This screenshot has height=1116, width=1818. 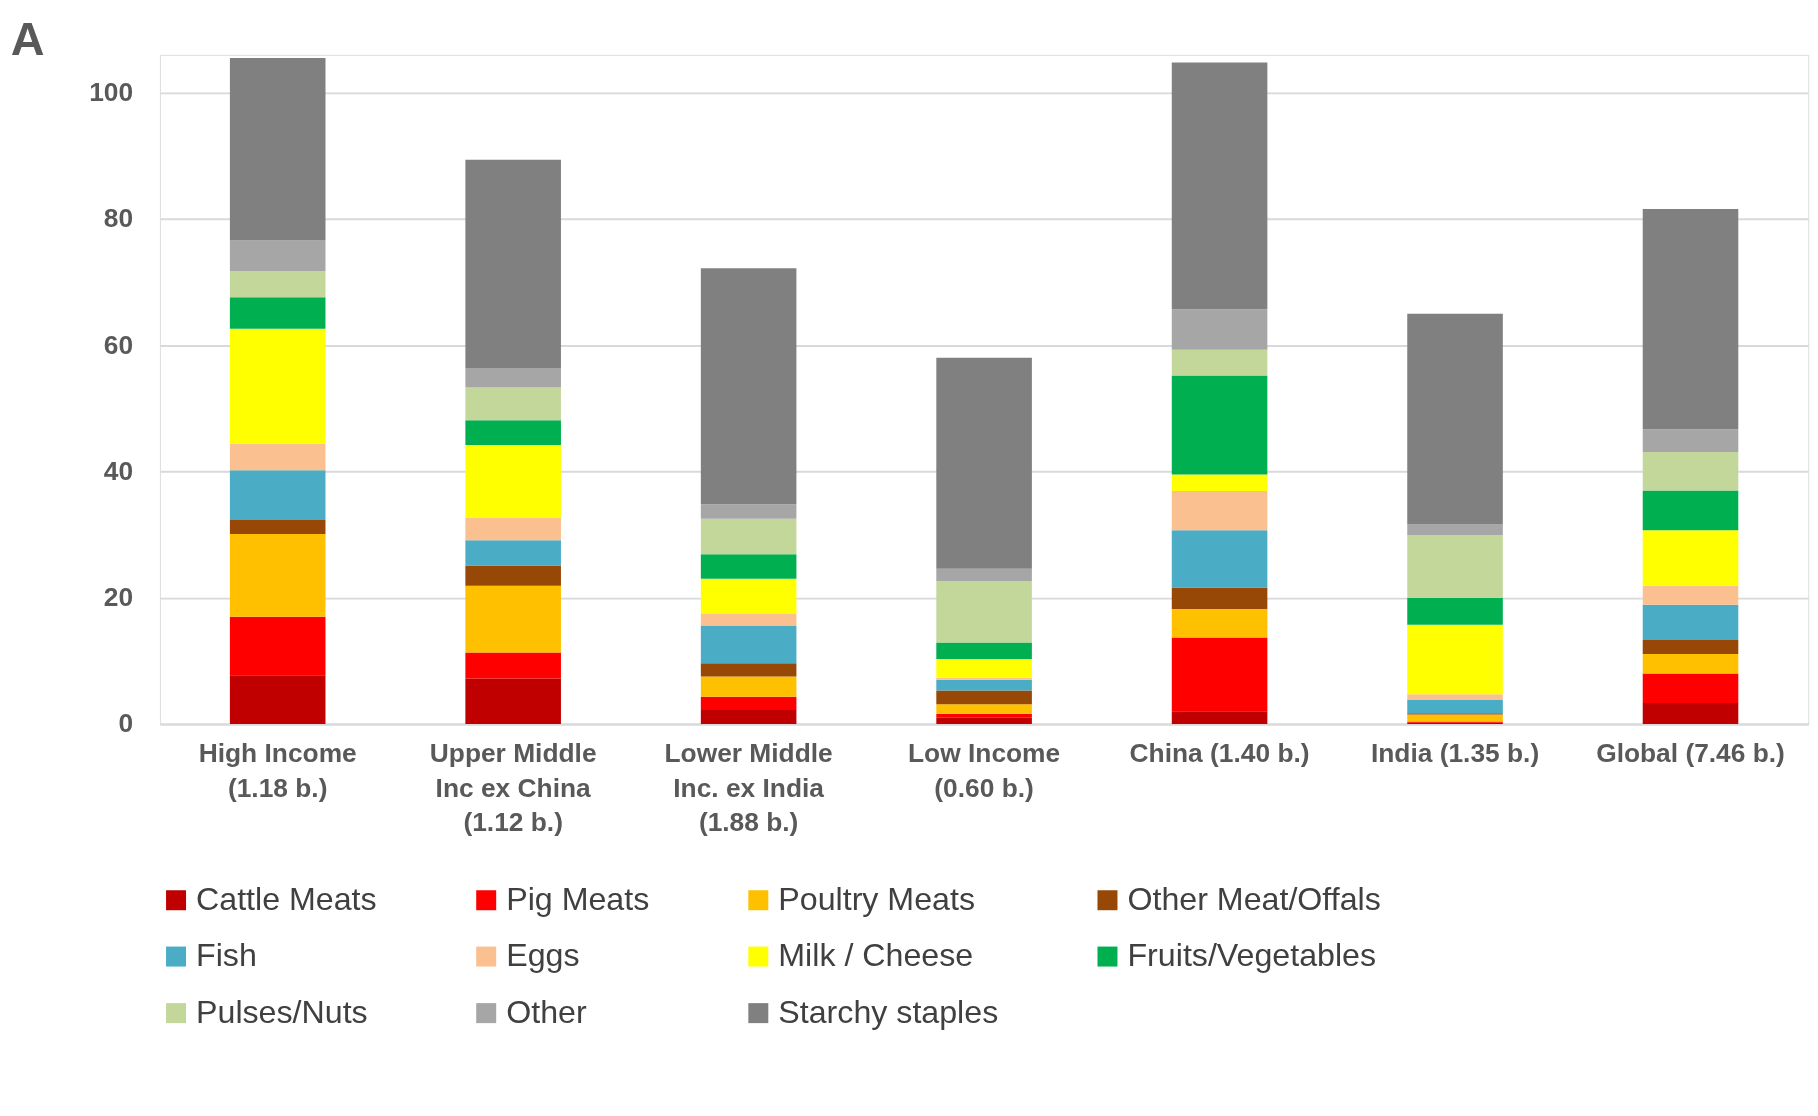 What do you see at coordinates (546, 1011) in the screenshot?
I see `legend-label: Other` at bounding box center [546, 1011].